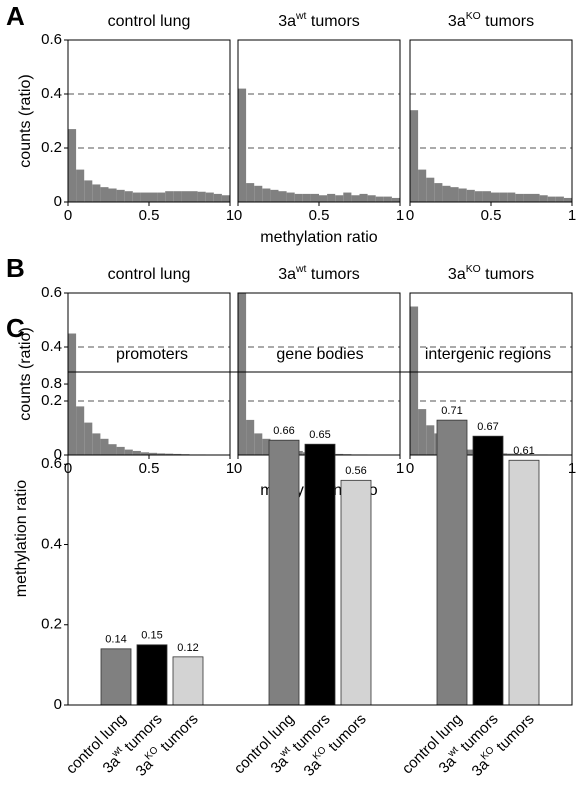  What do you see at coordinates (51, 39) in the screenshot?
I see `y-tick-label: 0.6` at bounding box center [51, 39].